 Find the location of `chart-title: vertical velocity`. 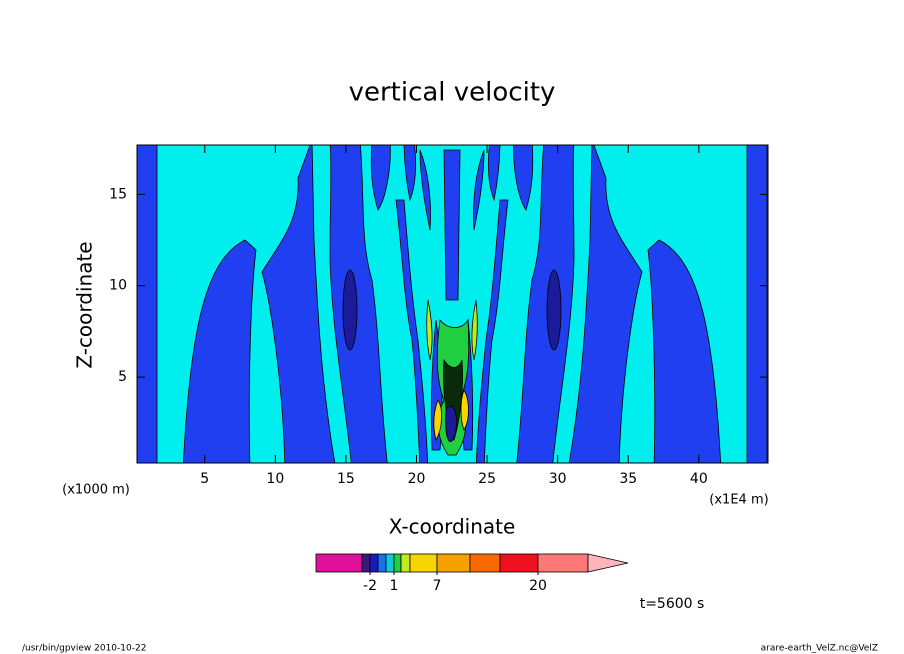

chart-title: vertical velocity is located at coordinates (452, 93).